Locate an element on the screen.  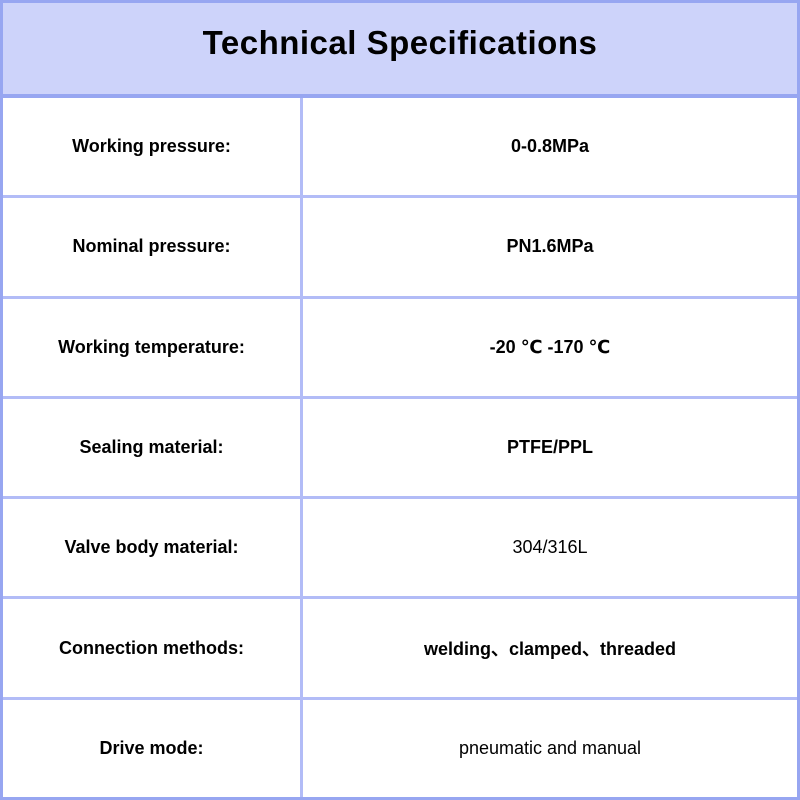
spec-label-cell: Connection methods: is located at coordinates (153, 648).